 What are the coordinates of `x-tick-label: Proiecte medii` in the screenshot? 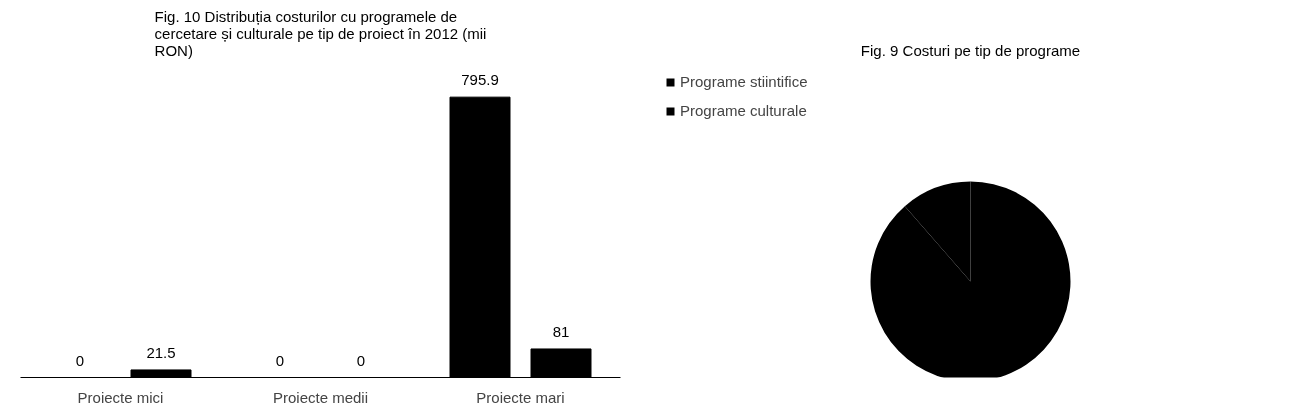 It's located at (320, 397).